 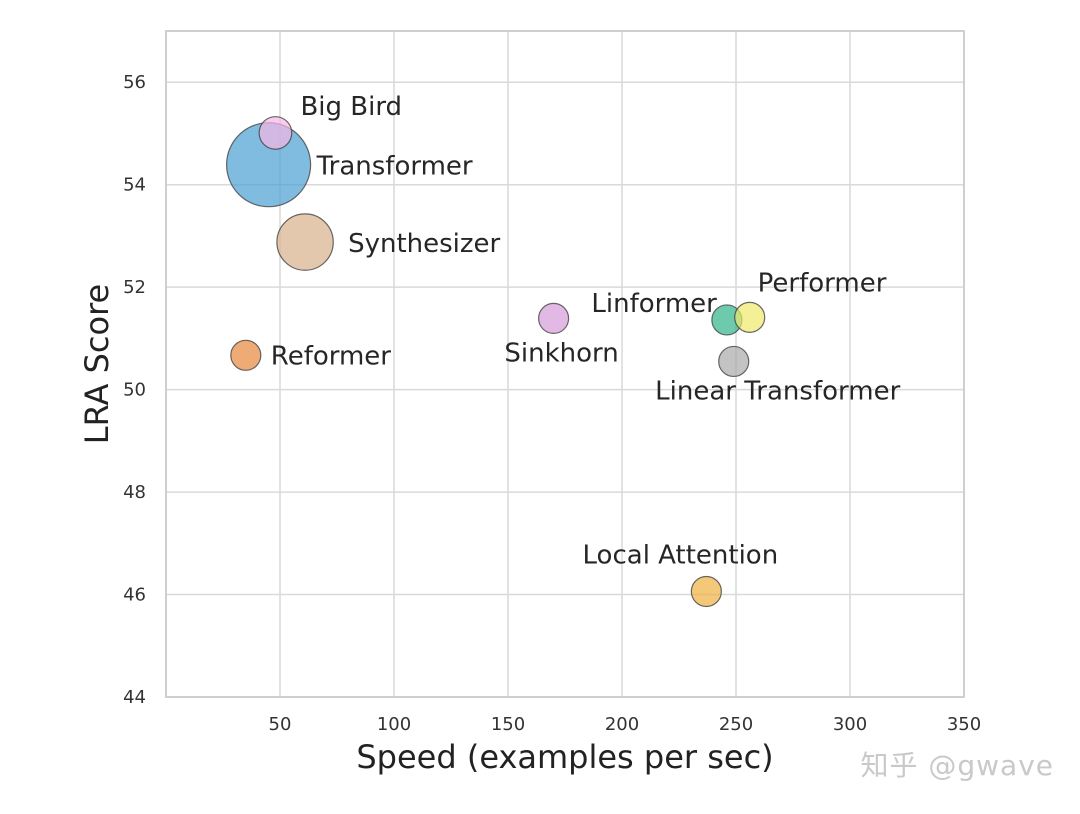 I want to click on bubble-reformer, so click(x=246, y=355).